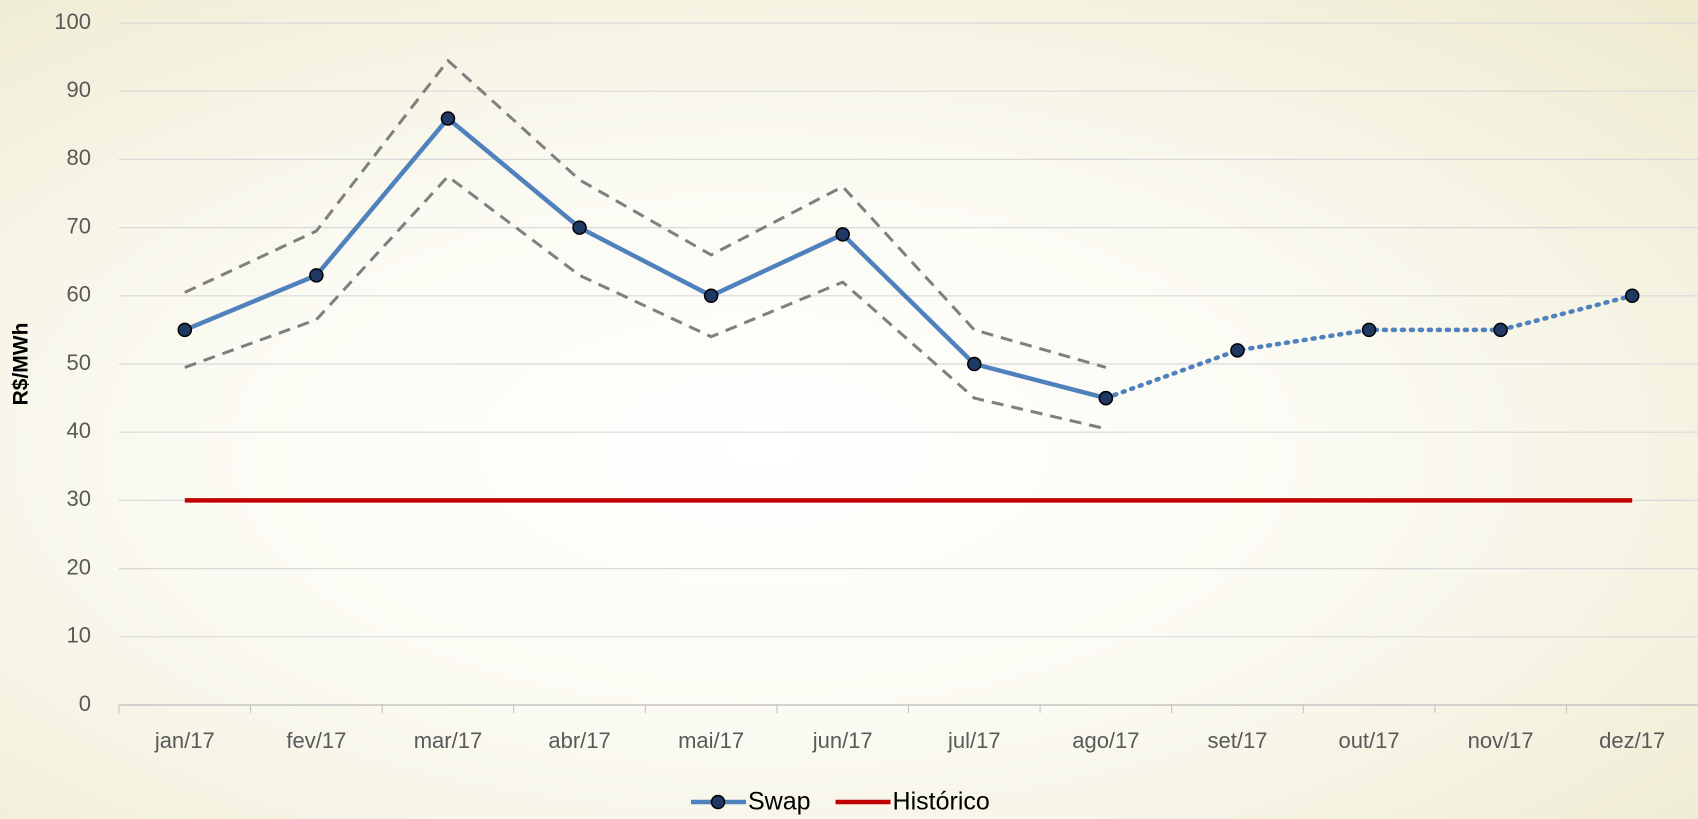 Image resolution: width=1698 pixels, height=819 pixels. What do you see at coordinates (718, 802) in the screenshot?
I see `legend-marker` at bounding box center [718, 802].